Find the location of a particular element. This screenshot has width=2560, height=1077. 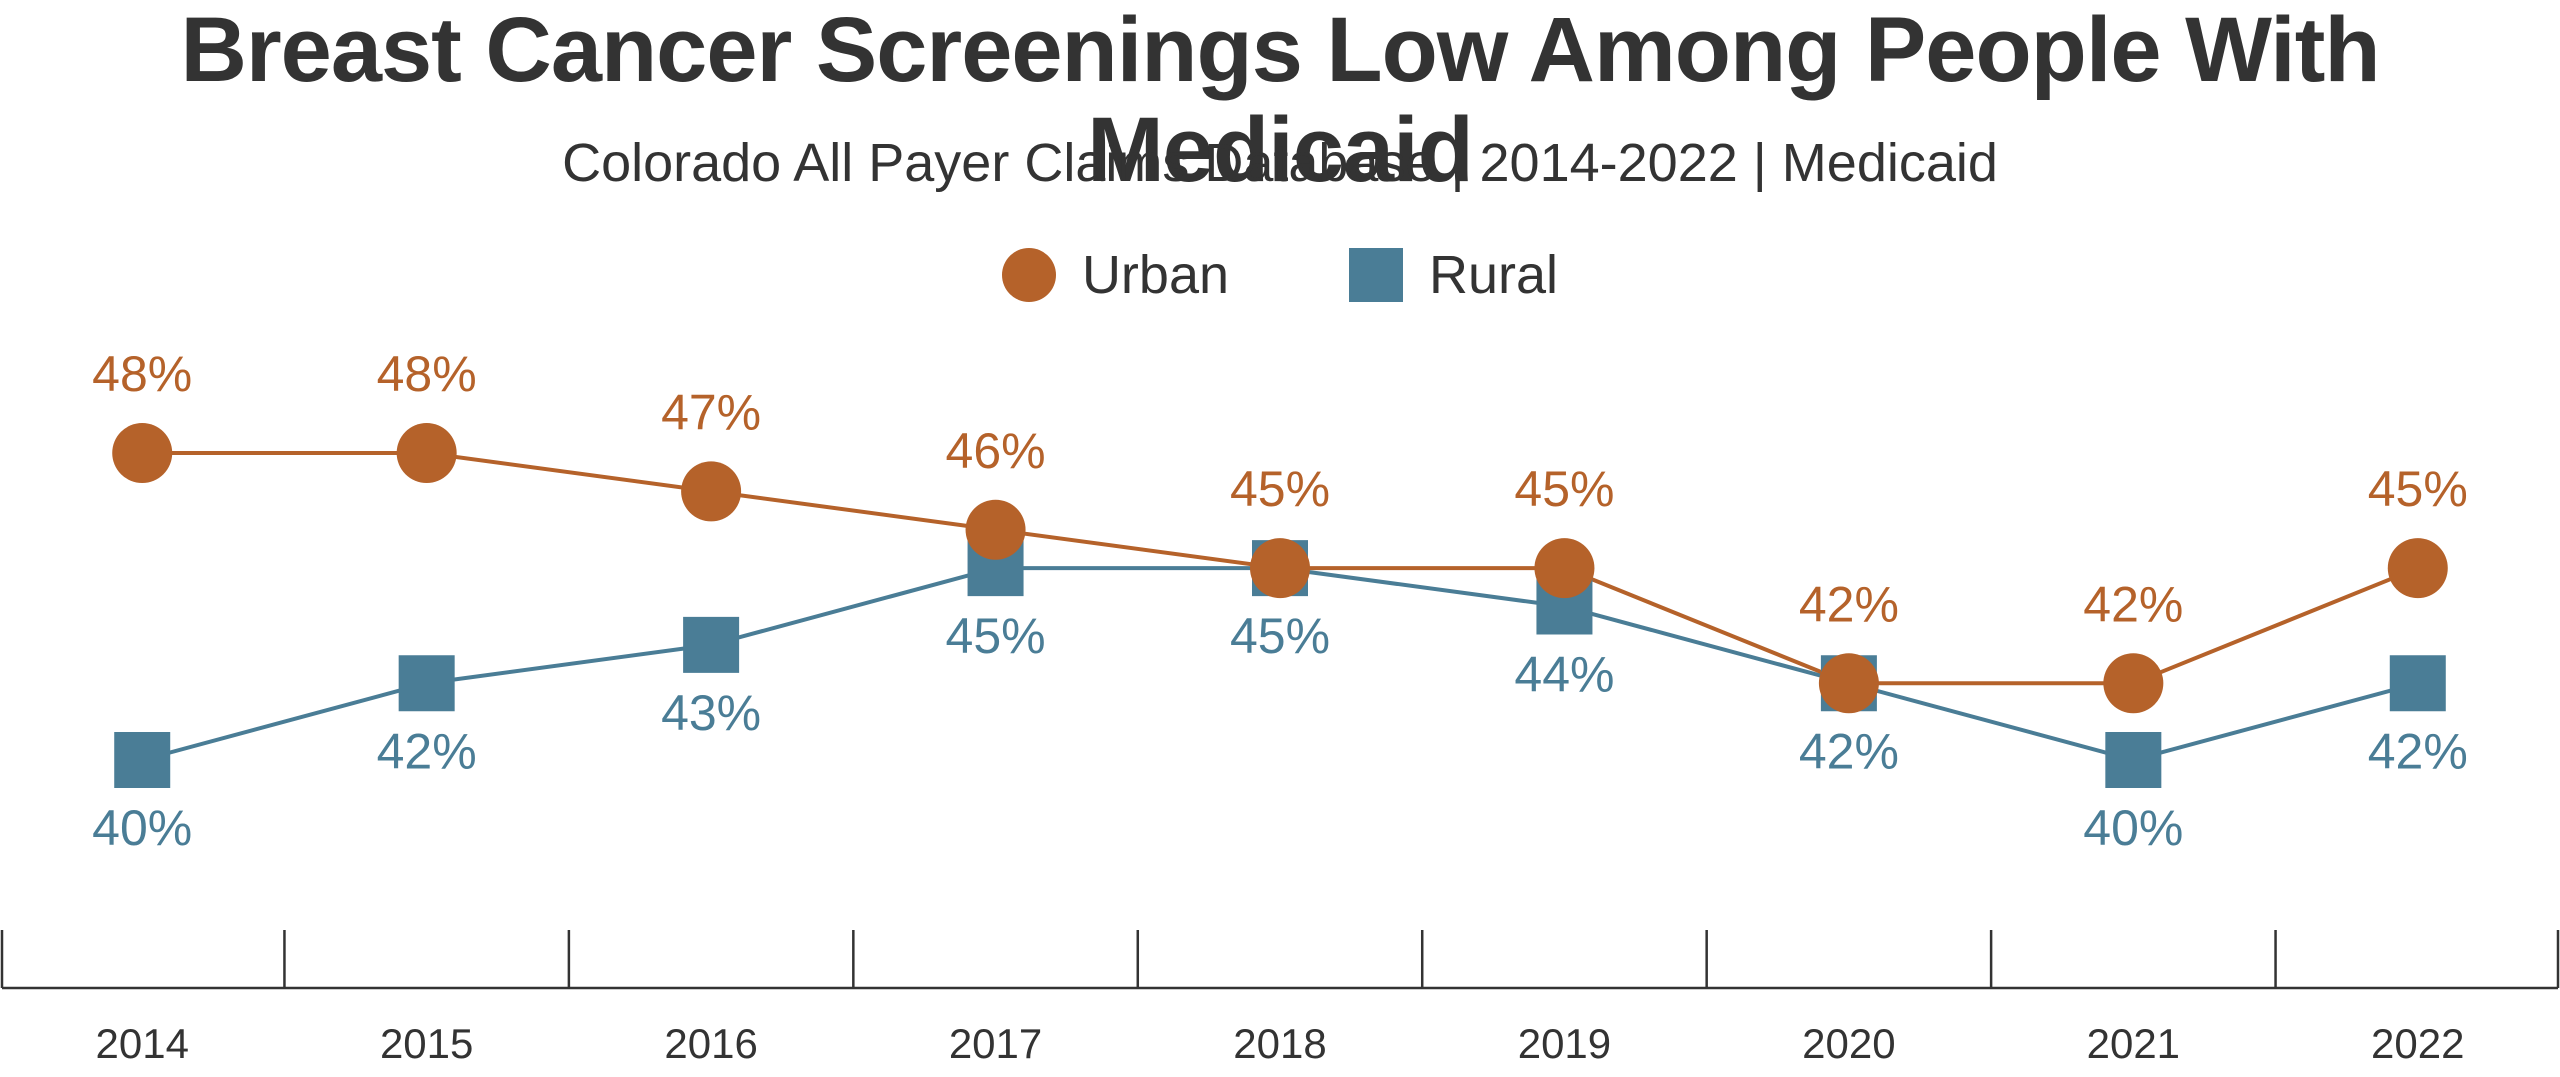

x-tick-label: 2019 is located at coordinates (1564, 1043).